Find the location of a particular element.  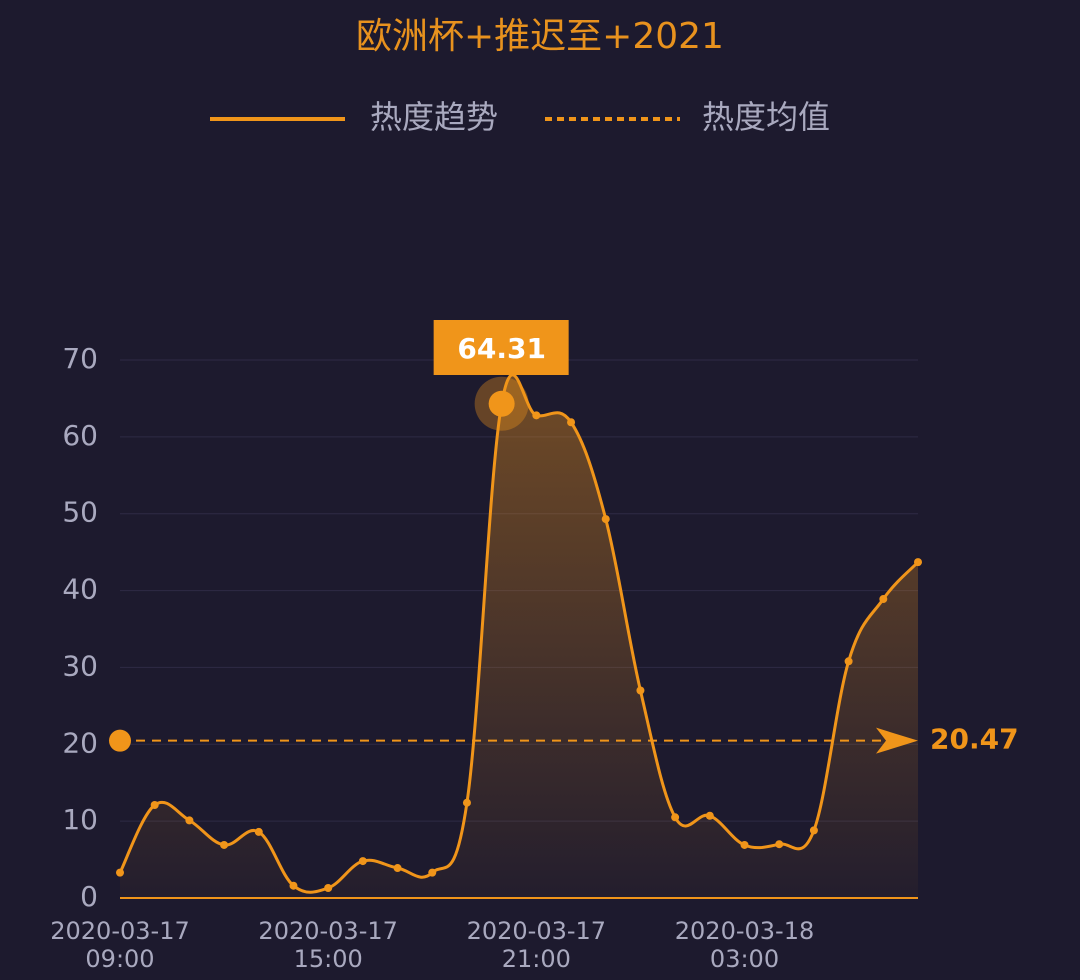

value-label: 64.31 is located at coordinates (501, 348).